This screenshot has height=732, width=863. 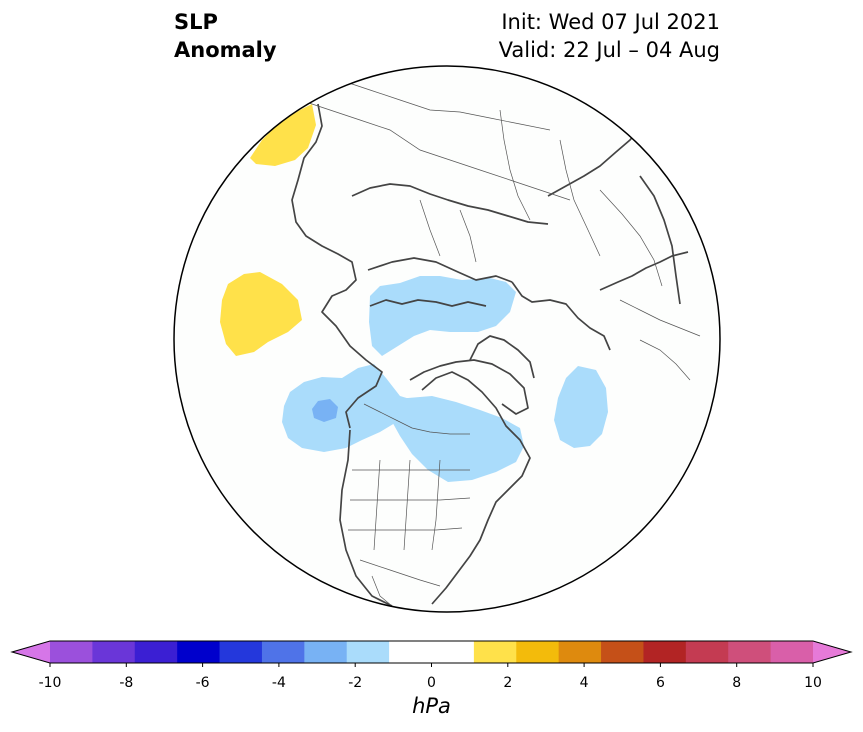 I want to click on colorbar-tick-label: 8, so click(x=736, y=683).